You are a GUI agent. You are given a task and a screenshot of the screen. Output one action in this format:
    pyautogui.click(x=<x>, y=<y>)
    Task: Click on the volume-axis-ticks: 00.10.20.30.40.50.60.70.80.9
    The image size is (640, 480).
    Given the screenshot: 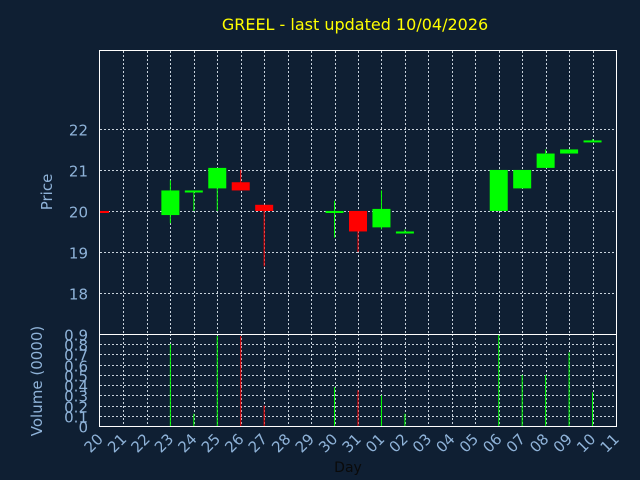 What is the action you would take?
    pyautogui.click(x=76, y=382)
    